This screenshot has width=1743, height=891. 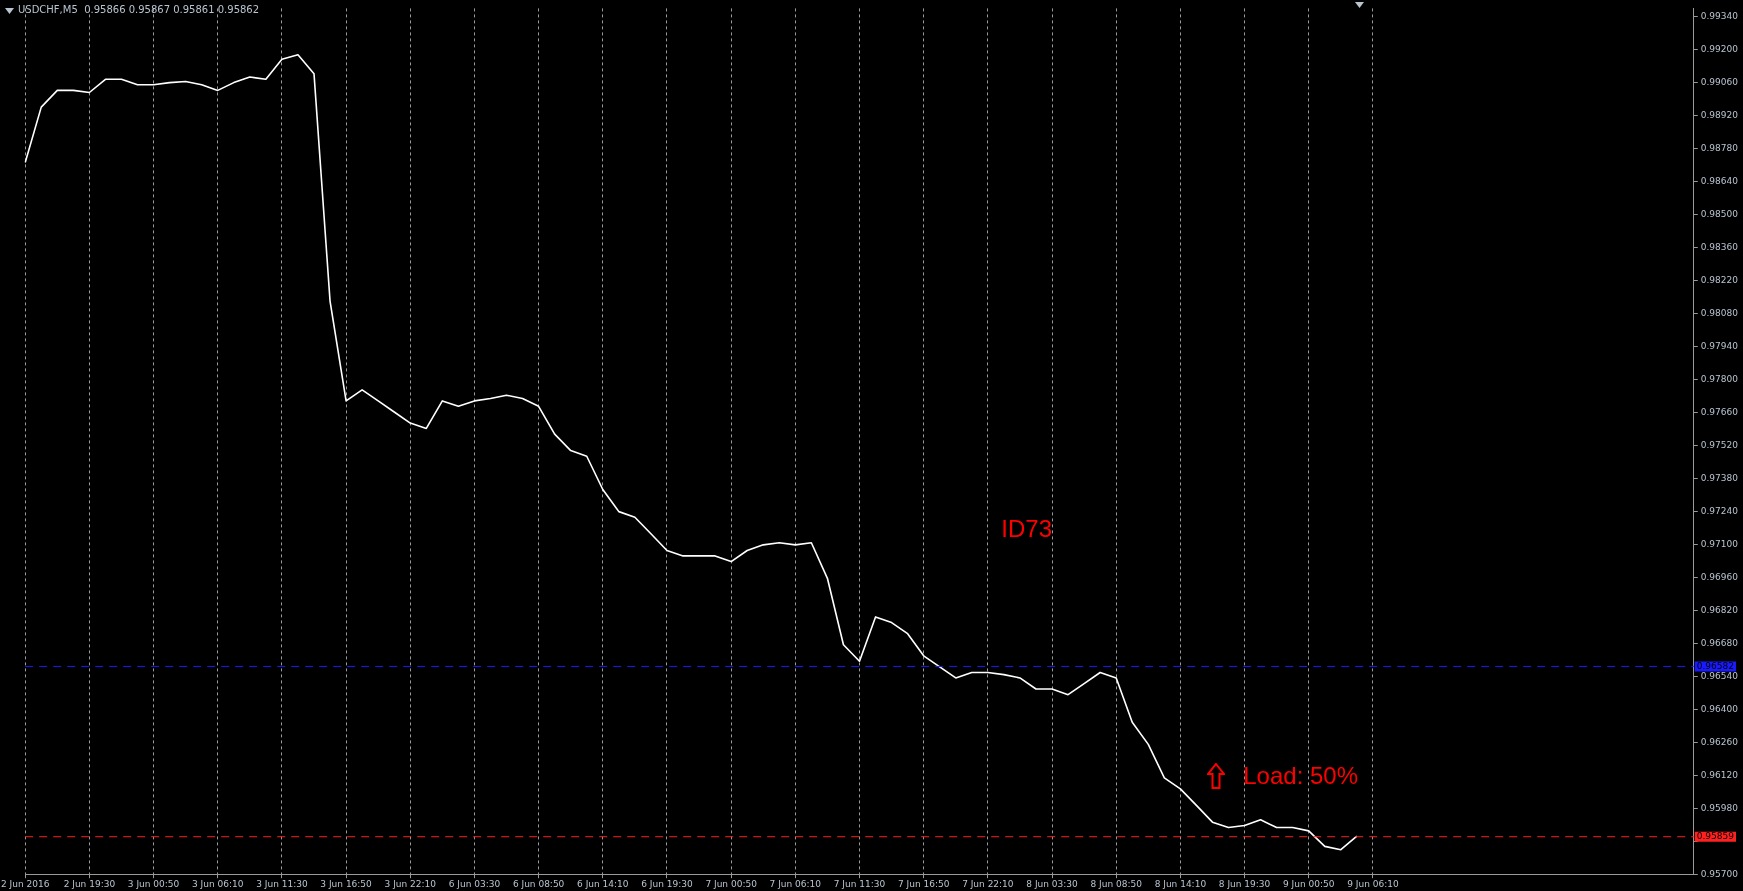 I want to click on x-tick-label: 6 Jun 19:30, so click(x=667, y=883).